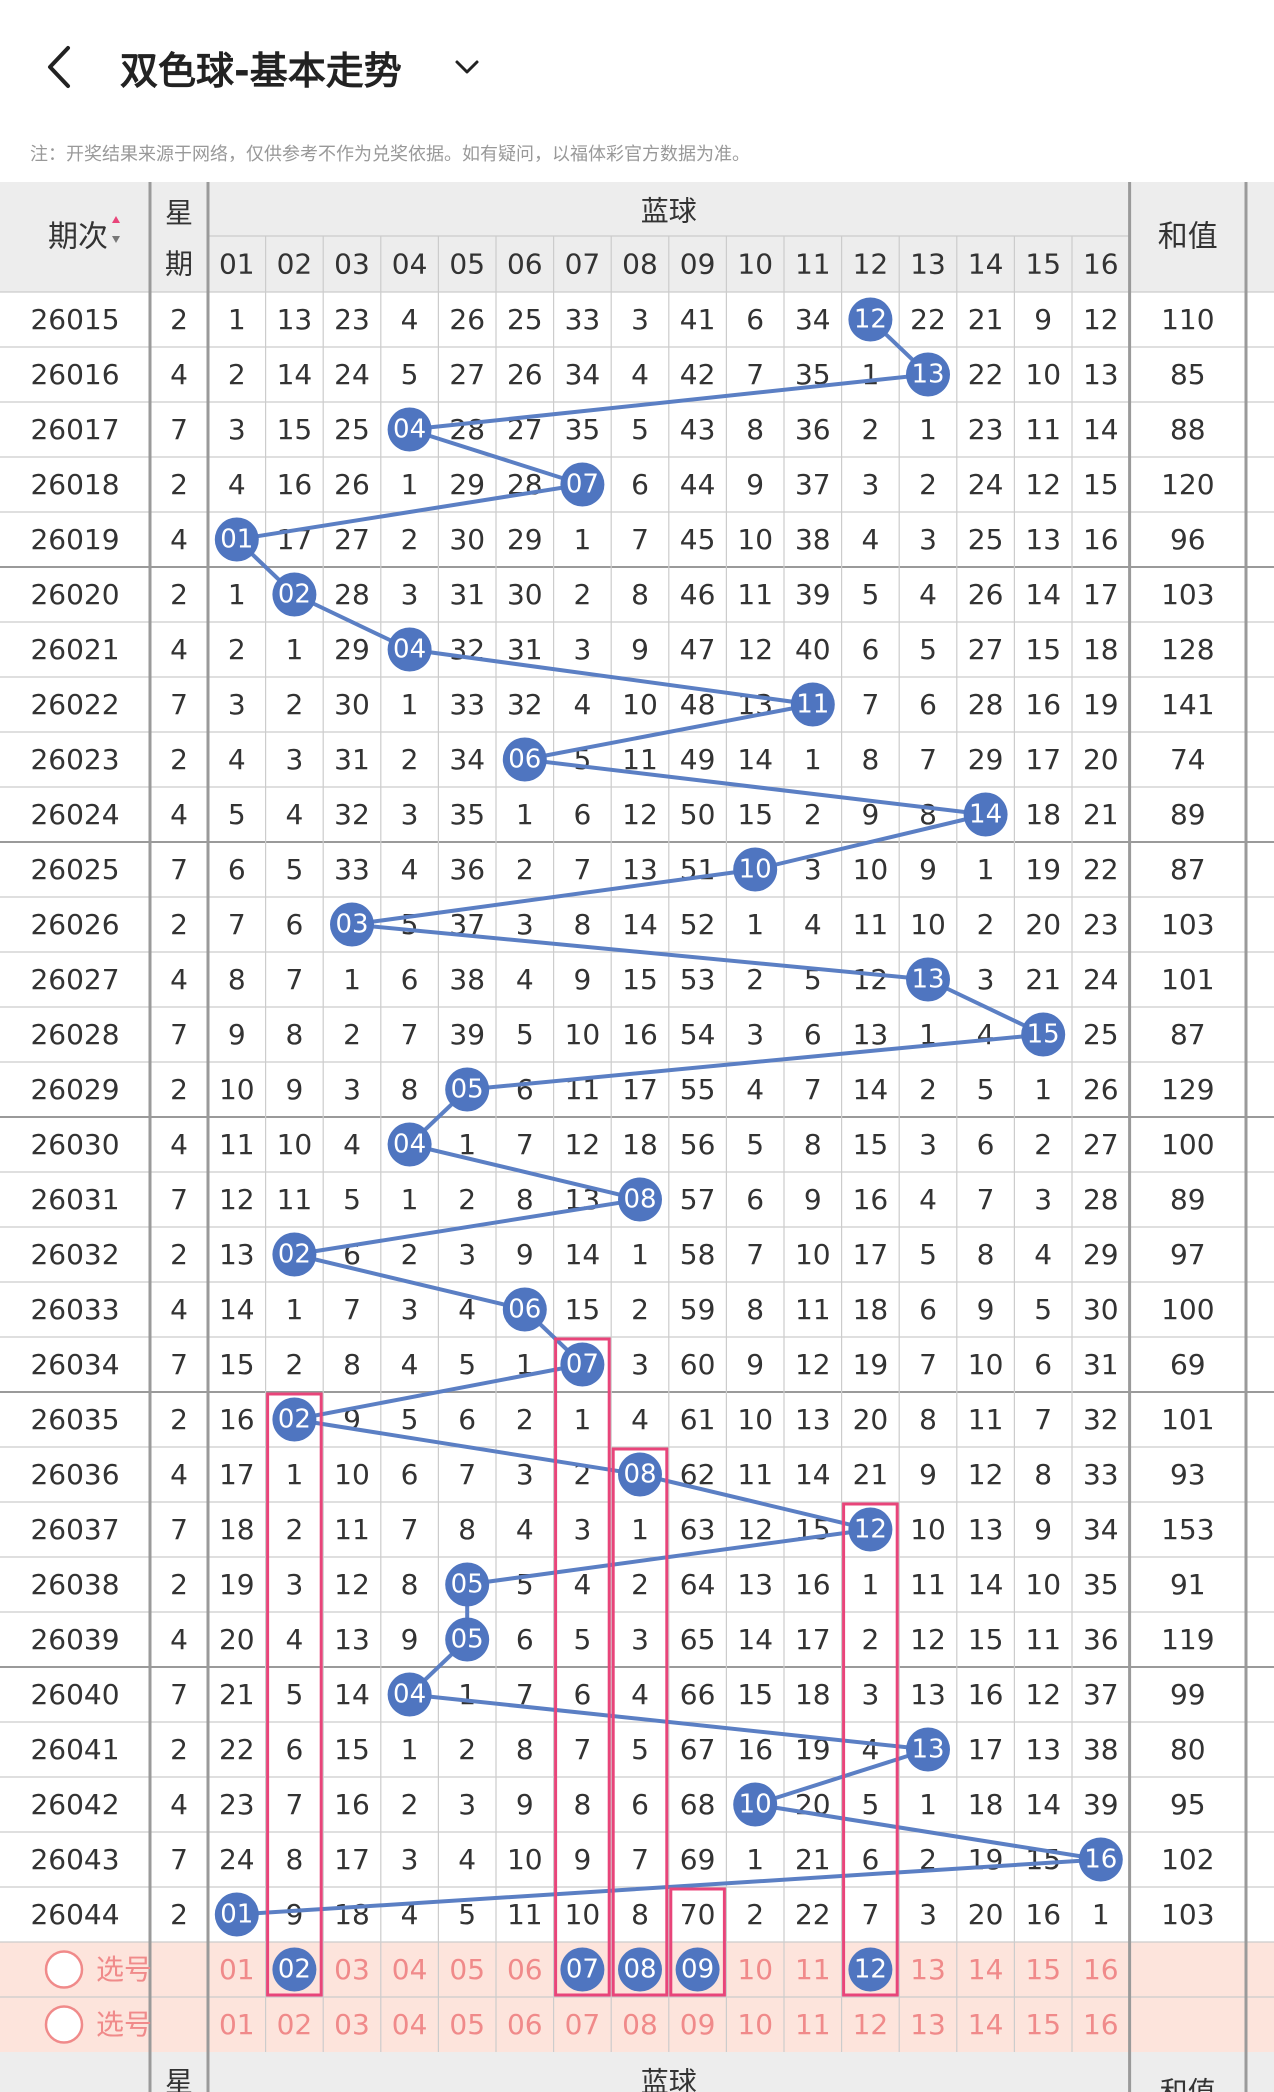  Describe the element at coordinates (295, 484) in the screenshot. I see `miss-count-cell: 16` at that location.